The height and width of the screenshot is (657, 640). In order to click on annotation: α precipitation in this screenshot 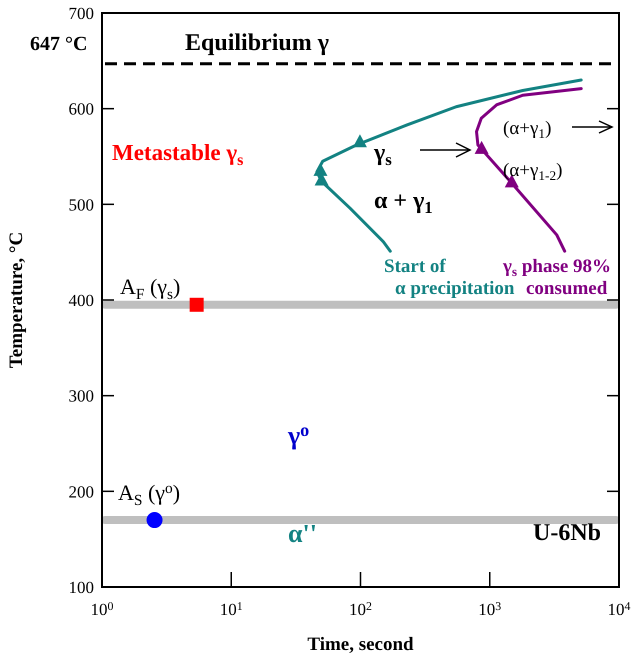, I will do `click(455, 288)`.